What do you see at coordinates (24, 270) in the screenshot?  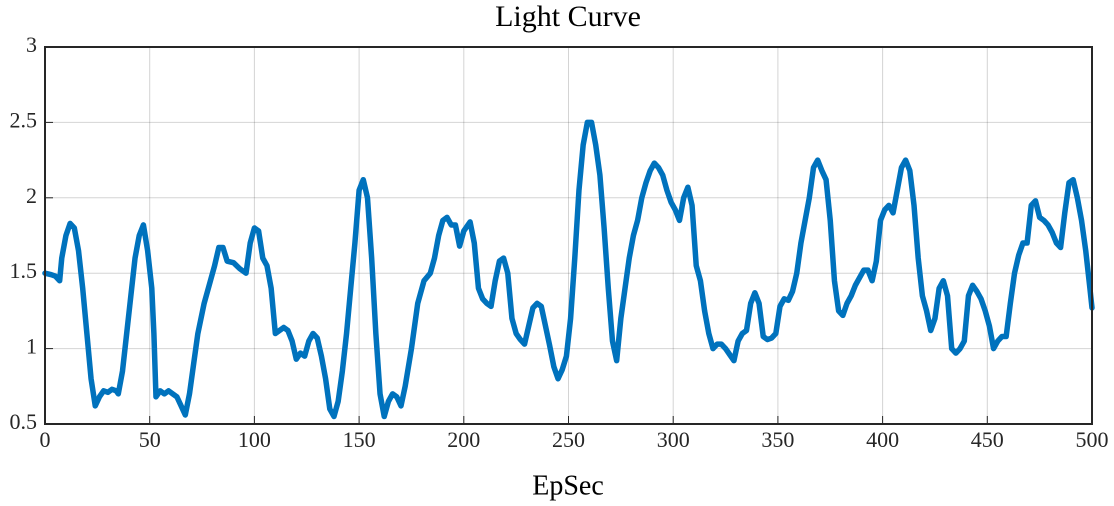 I see `y-tick-label: 1.5` at bounding box center [24, 270].